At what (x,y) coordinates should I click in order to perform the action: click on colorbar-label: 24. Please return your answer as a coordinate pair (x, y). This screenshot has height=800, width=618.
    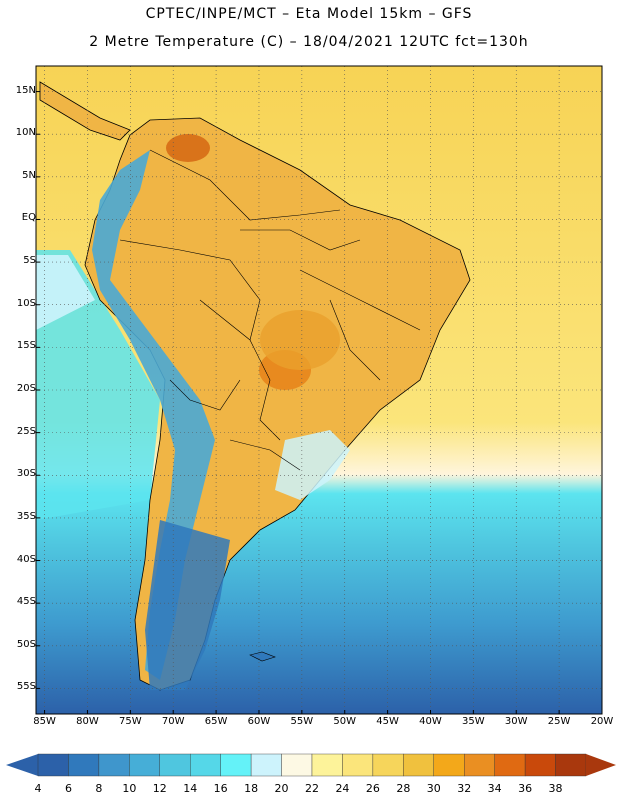
    Looking at the image, I should click on (342, 788).